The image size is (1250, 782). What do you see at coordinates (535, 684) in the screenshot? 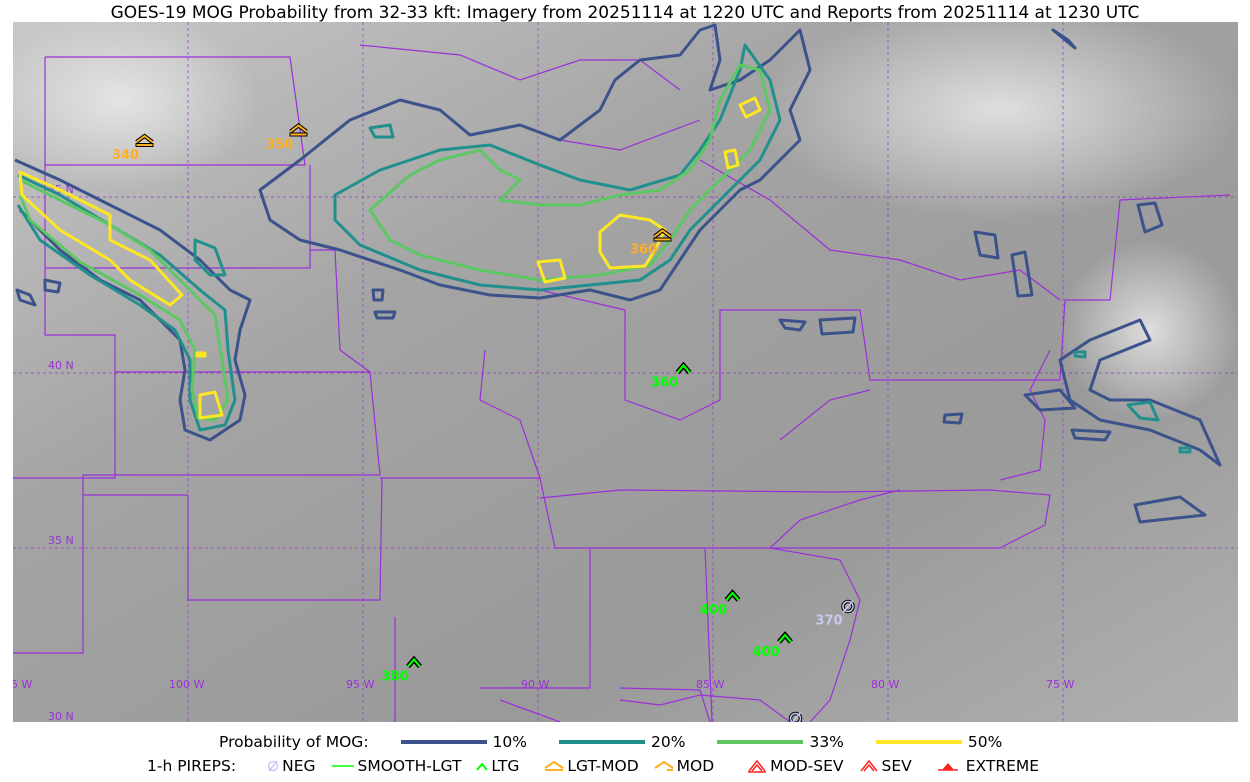
I see `lon-label: 90 W` at bounding box center [535, 684].